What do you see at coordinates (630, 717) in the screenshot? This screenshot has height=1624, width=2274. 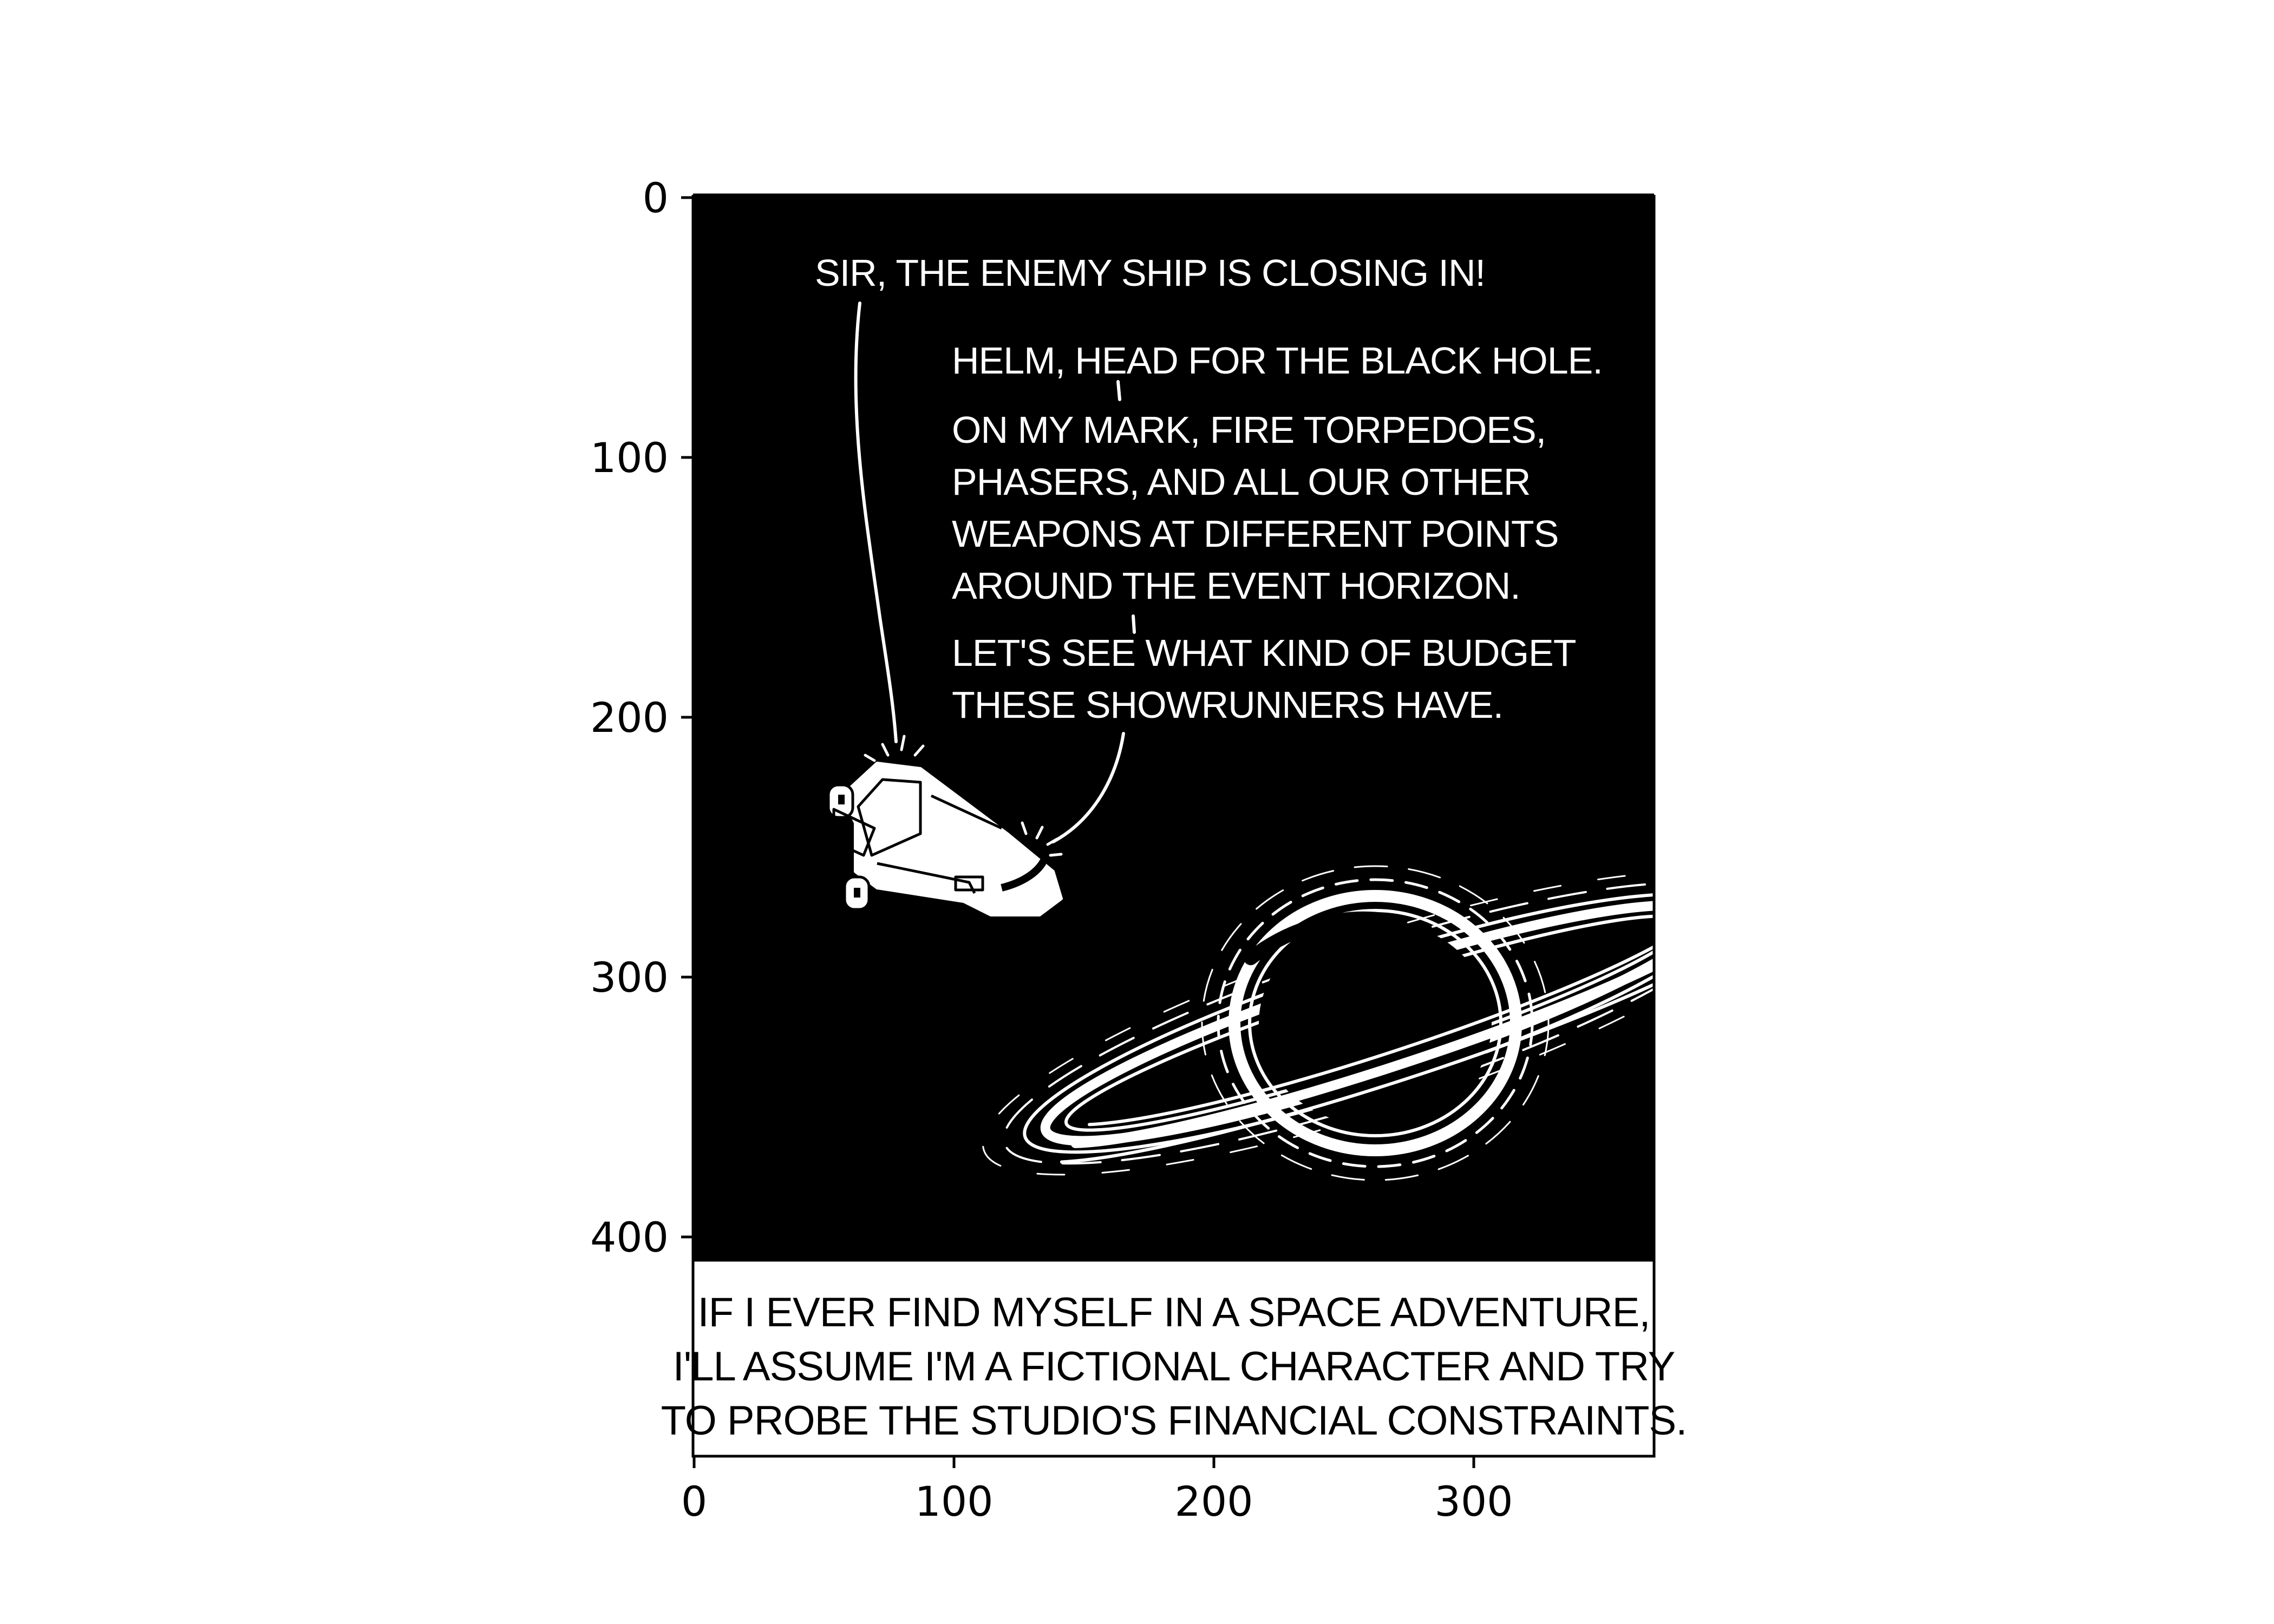 I see `y-tick-label: 200` at bounding box center [630, 717].